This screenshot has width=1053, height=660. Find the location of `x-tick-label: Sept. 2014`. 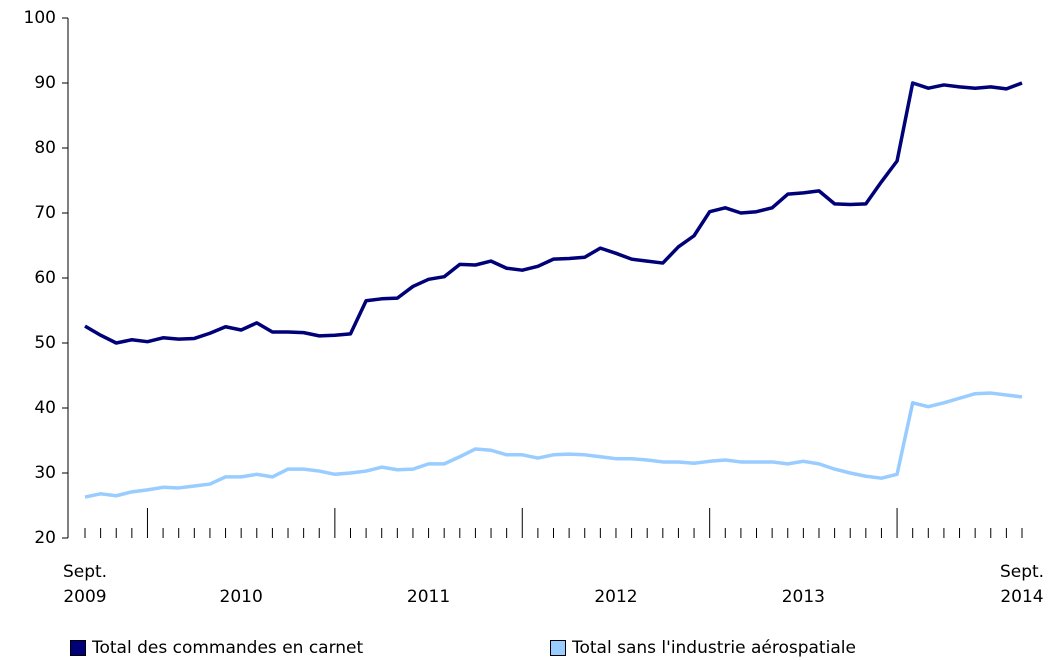

x-tick-label: Sept. 2014 is located at coordinates (1022, 584).